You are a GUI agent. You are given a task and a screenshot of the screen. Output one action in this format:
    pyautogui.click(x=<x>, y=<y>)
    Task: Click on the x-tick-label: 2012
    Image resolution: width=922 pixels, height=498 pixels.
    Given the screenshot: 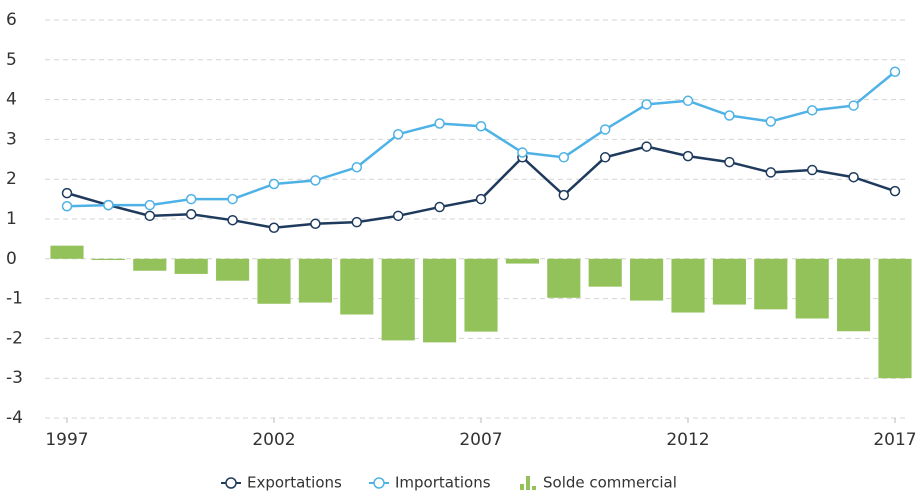 What is the action you would take?
    pyautogui.click(x=687, y=440)
    